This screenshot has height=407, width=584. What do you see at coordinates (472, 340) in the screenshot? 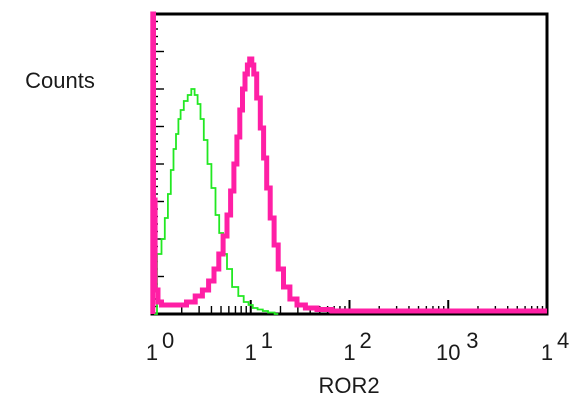
I see `x-tick-label-exponent: 3` at bounding box center [472, 340].